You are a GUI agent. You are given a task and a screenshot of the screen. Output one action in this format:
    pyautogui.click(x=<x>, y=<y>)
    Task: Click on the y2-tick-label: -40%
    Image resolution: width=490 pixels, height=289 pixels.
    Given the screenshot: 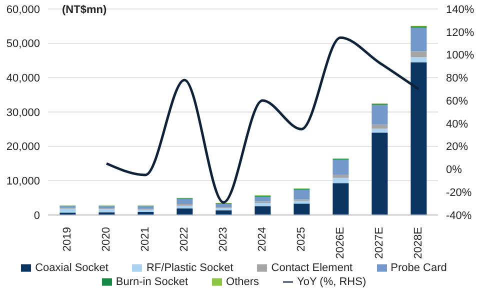 What is the action you would take?
    pyautogui.click(x=459, y=216)
    